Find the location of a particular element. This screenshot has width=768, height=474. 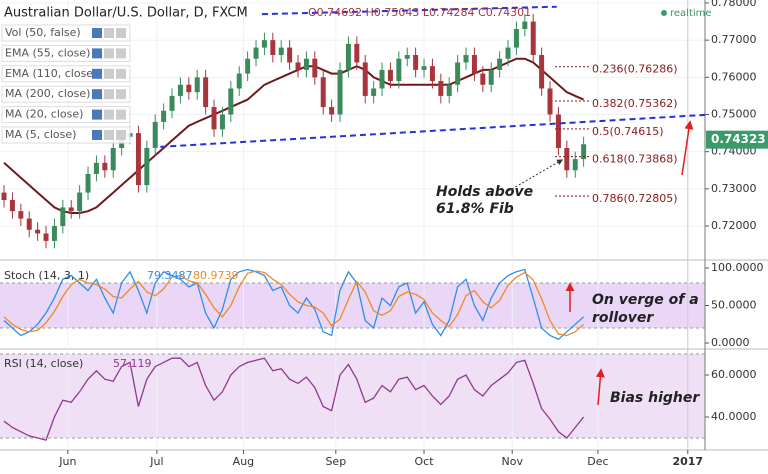

annotation: On verge of a is located at coordinates (645, 300).